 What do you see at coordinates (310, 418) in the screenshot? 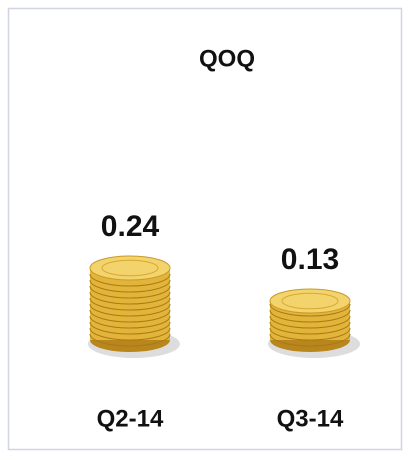
I see `x-tick-label: Q3-14` at bounding box center [310, 418].